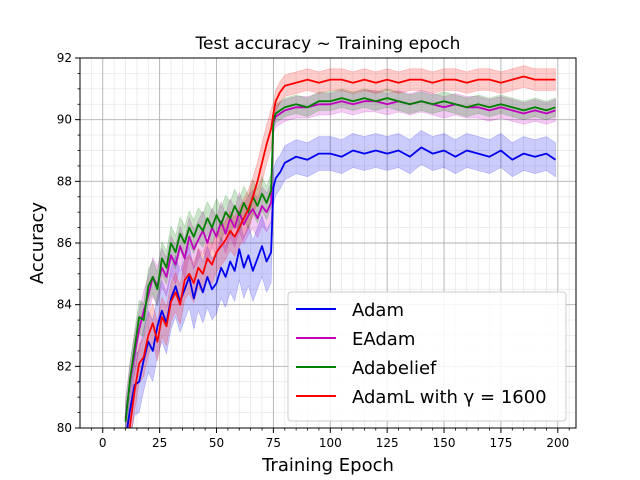 This screenshot has width=640, height=480. Describe the element at coordinates (273, 443) in the screenshot. I see `x-tick-label: 75` at that location.